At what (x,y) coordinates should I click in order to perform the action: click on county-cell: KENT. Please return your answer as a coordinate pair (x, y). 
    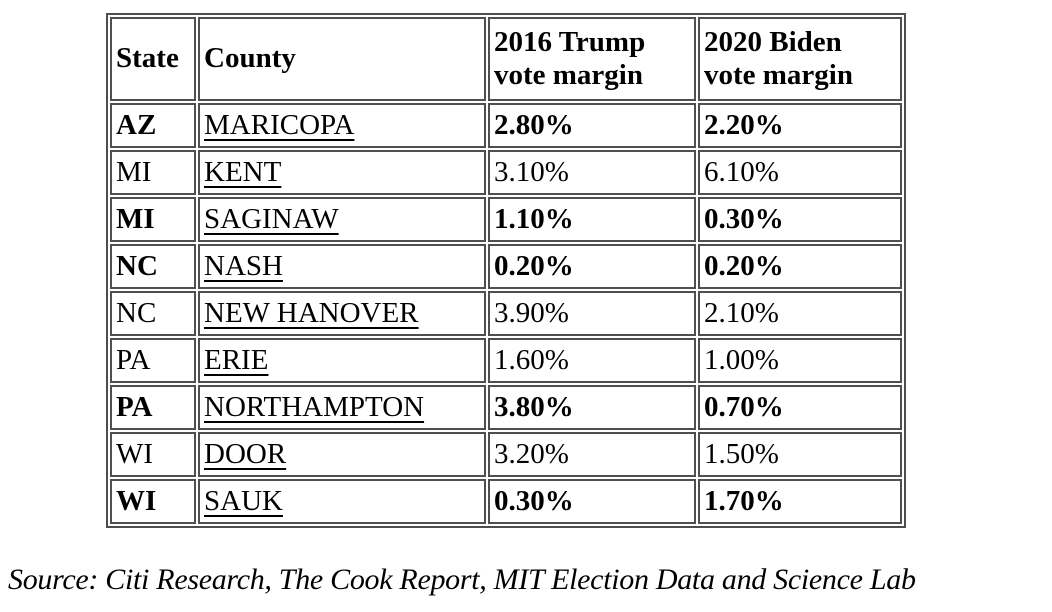
    Looking at the image, I should click on (342, 172).